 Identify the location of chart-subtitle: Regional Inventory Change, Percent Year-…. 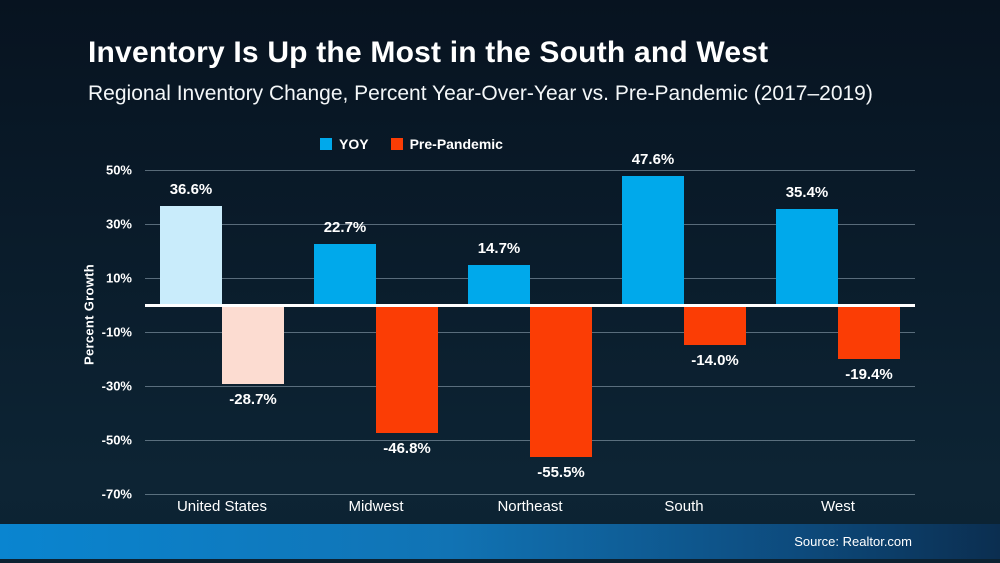
(480, 93).